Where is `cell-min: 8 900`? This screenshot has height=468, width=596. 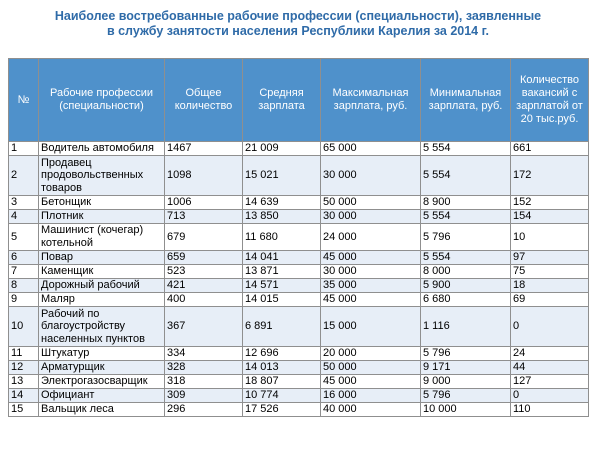 cell-min: 8 900 is located at coordinates (465, 202).